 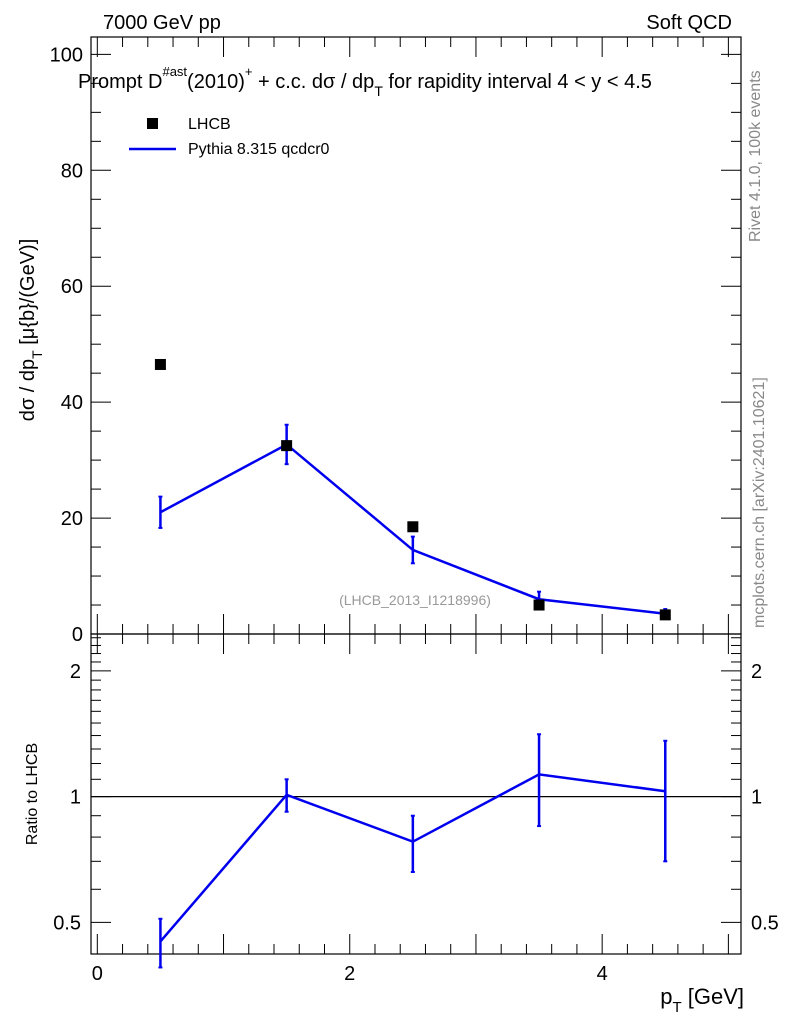 I want to click on x-tick-label: 4, so click(x=602, y=974).